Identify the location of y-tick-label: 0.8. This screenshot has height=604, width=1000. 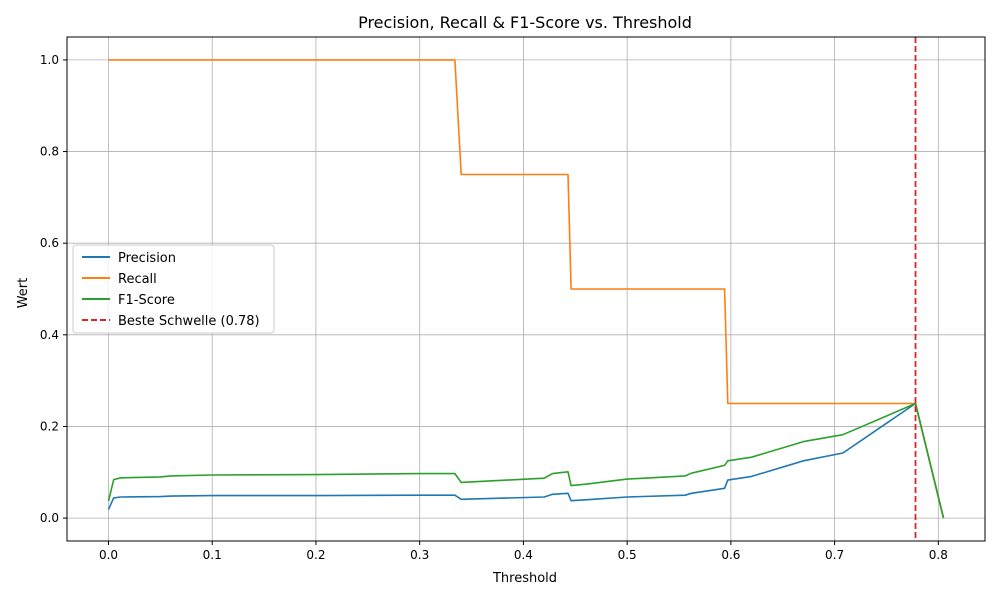
(49, 152).